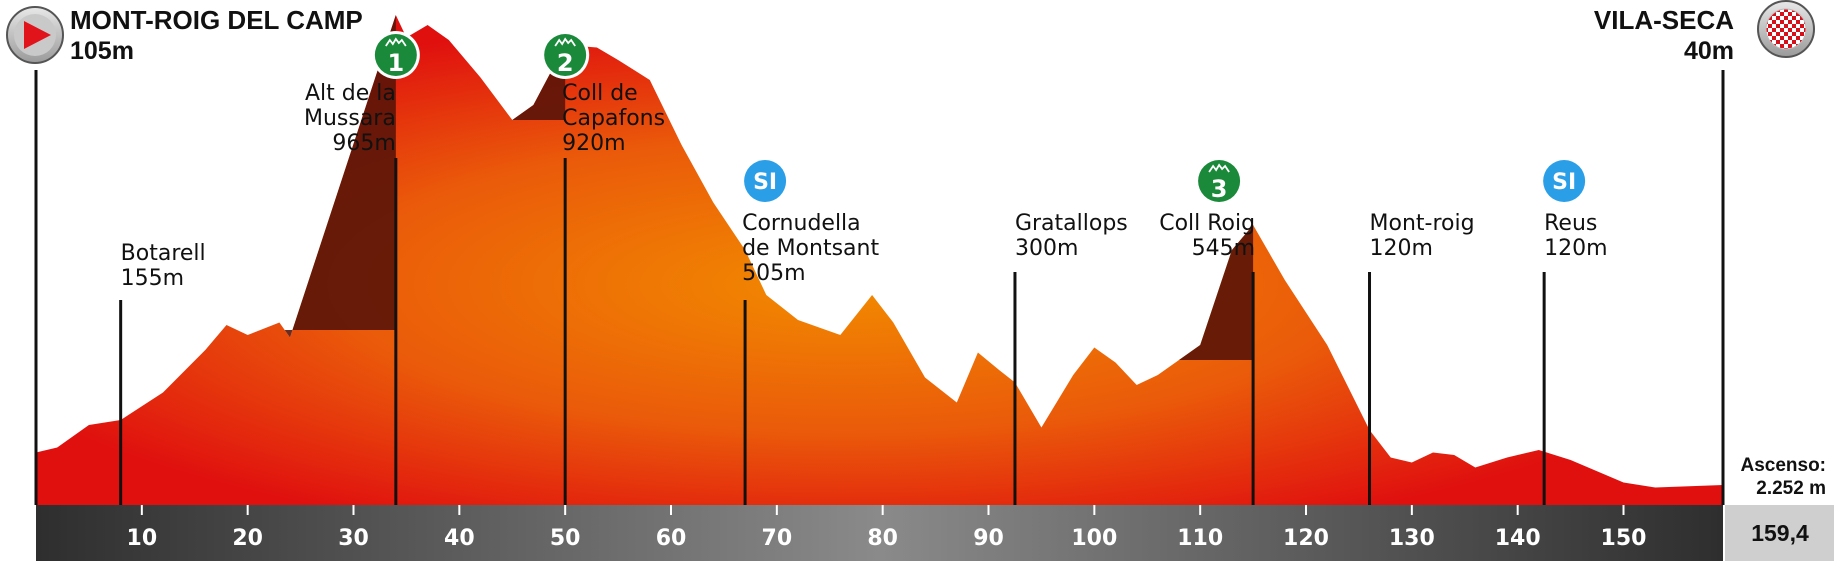 Image resolution: width=1834 pixels, height=561 pixels. Describe the element at coordinates (1664, 20) in the screenshot. I see `finish-name: VILA-SECA` at that location.